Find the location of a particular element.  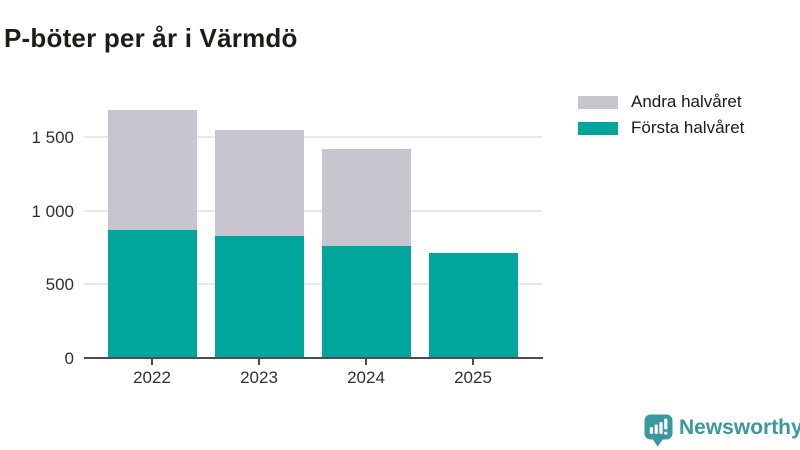

bar-segment-f-rsta-halv-ret-2025 is located at coordinates (473, 305).